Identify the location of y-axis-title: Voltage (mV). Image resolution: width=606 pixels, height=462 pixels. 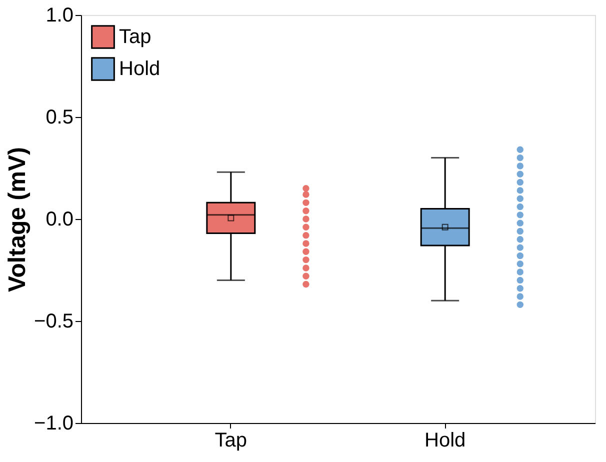
(18, 219).